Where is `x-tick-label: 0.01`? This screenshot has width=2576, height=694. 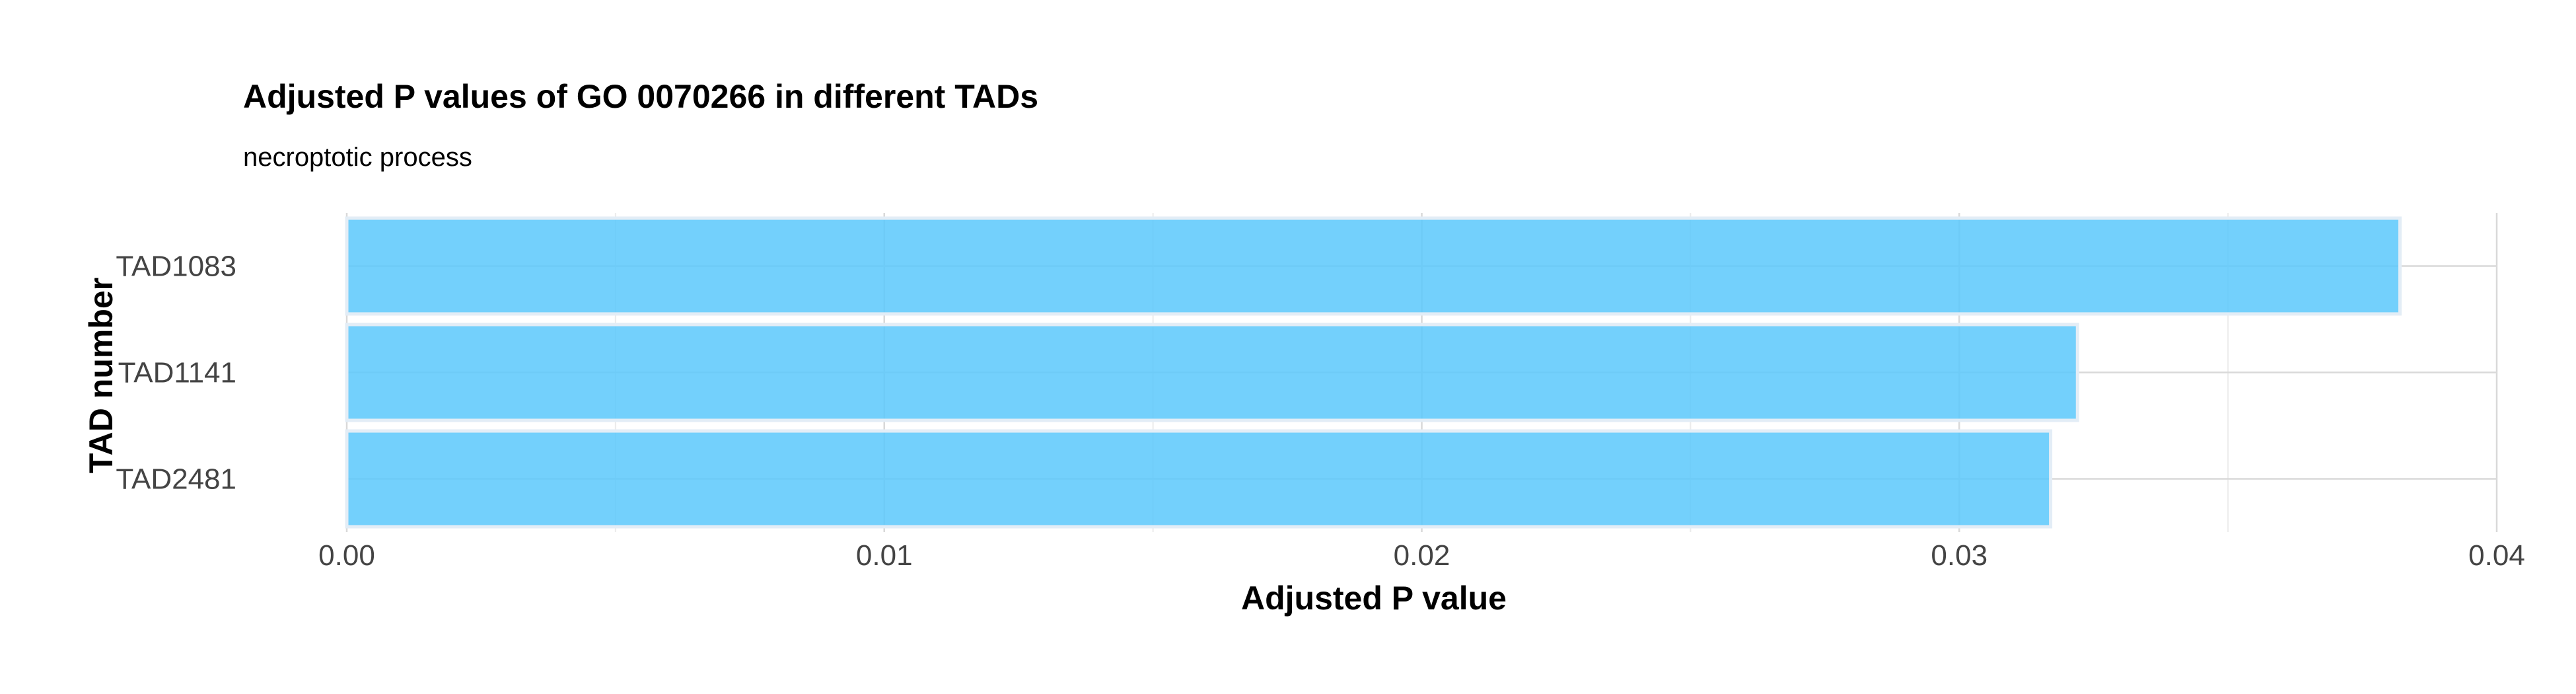 x-tick-label: 0.01 is located at coordinates (885, 555).